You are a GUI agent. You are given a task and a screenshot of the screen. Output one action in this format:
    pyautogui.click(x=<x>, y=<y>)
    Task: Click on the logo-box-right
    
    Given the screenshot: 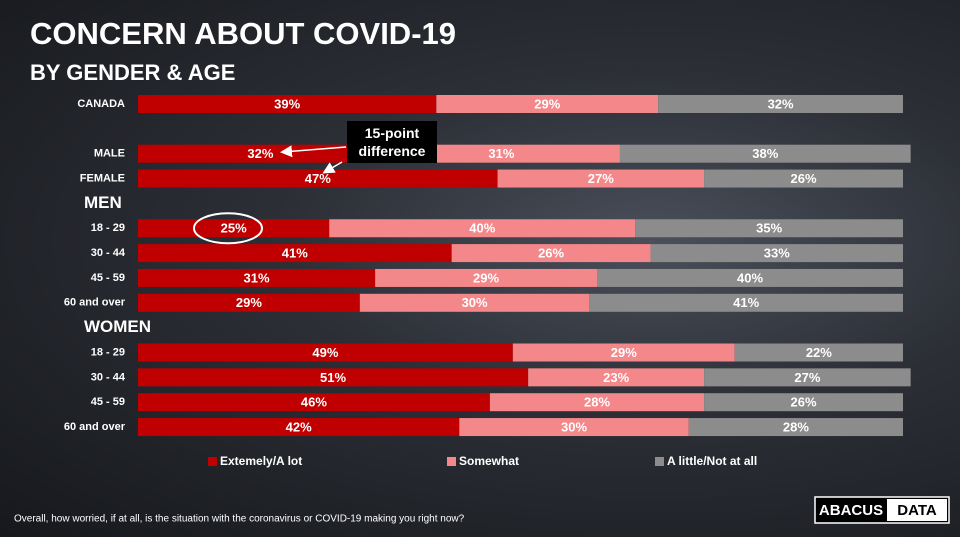 What is the action you would take?
    pyautogui.click(x=917, y=510)
    